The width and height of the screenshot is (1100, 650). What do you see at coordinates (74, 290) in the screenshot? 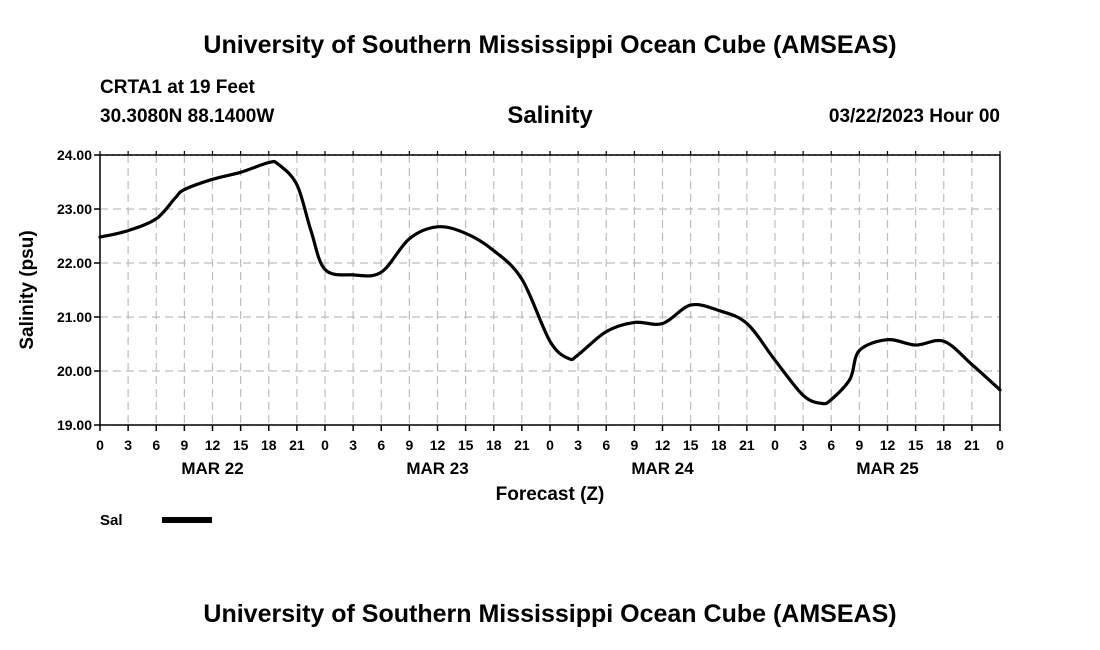
I see `y-tick-labels: 19.00 20.00 21.00 22.00 23.00 24.00` at bounding box center [74, 290].